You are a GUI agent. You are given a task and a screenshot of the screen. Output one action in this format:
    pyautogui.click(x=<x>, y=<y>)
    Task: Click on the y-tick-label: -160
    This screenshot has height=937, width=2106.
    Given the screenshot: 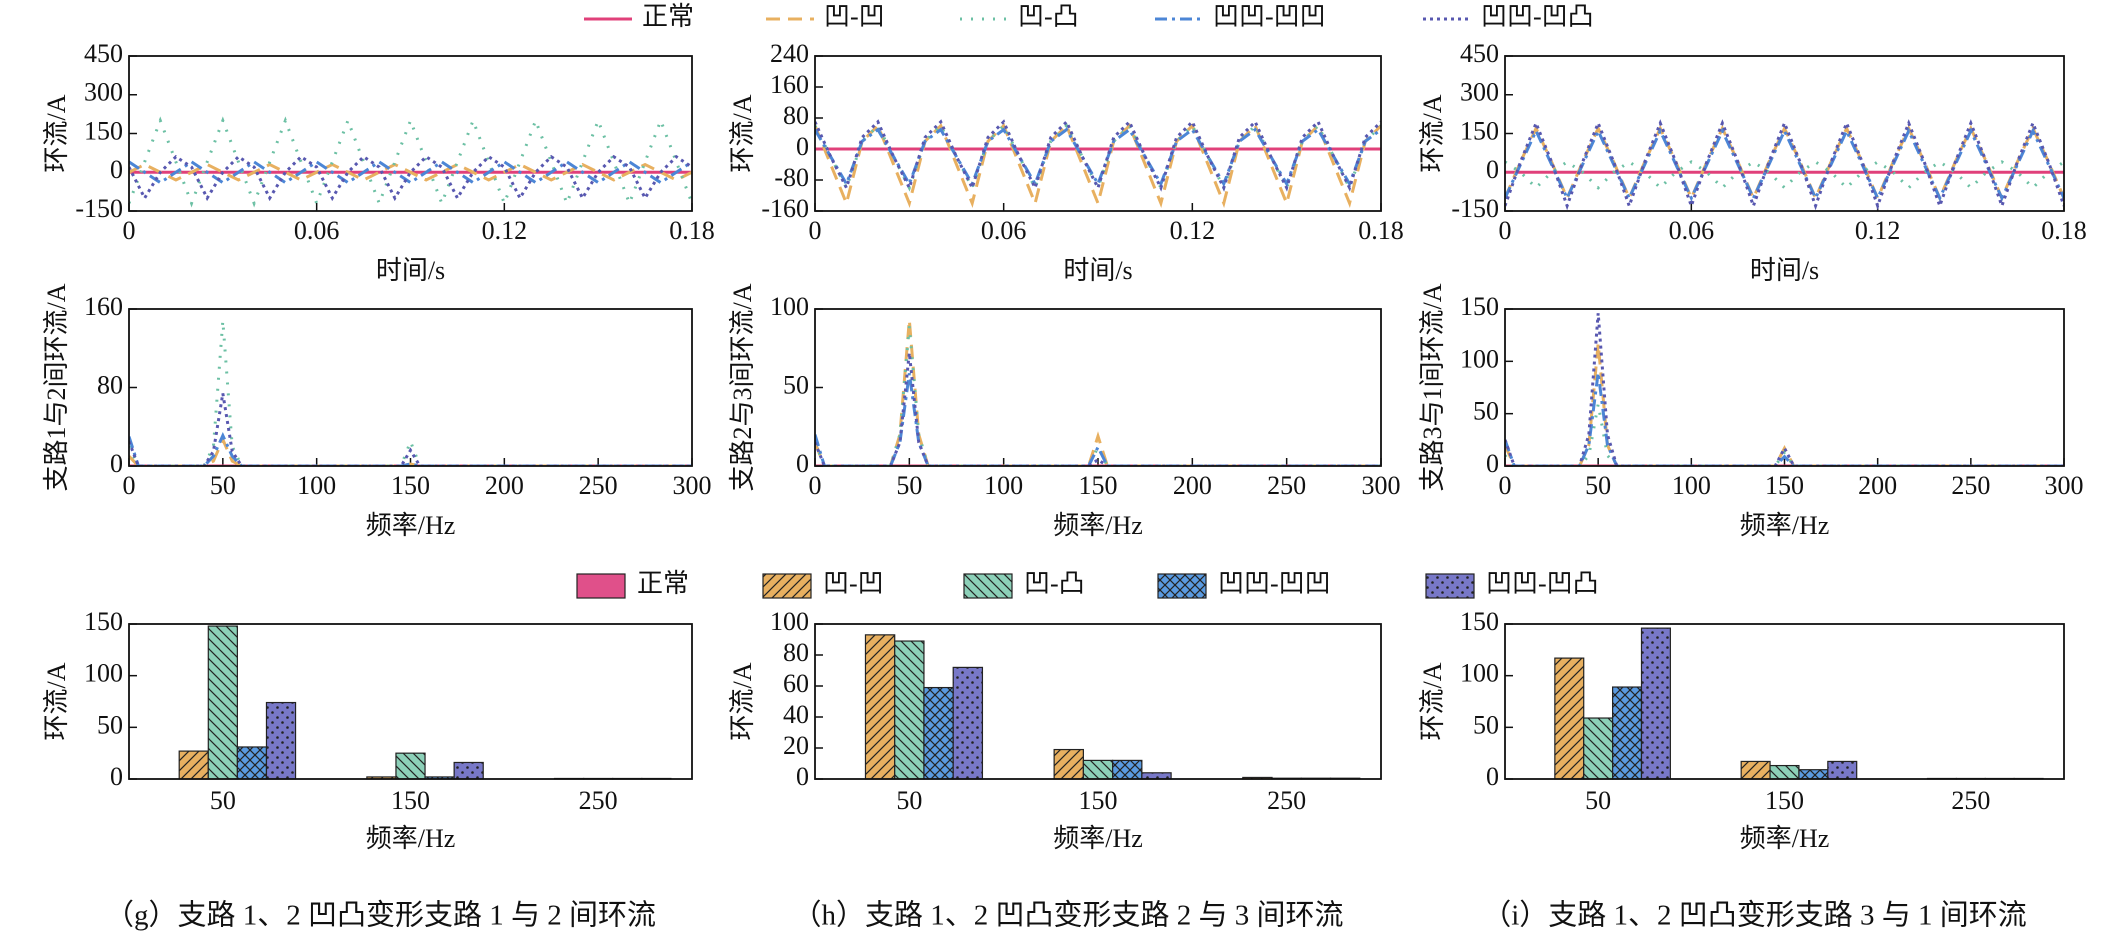 What is the action you would take?
    pyautogui.click(x=785, y=208)
    